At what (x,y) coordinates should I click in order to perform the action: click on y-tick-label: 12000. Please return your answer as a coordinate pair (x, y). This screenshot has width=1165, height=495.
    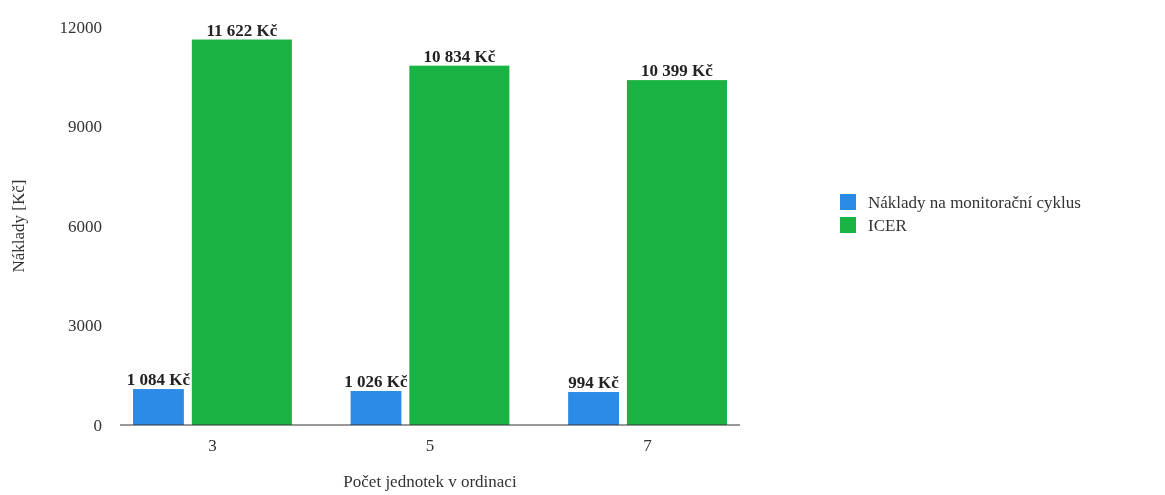
    Looking at the image, I should click on (80, 27).